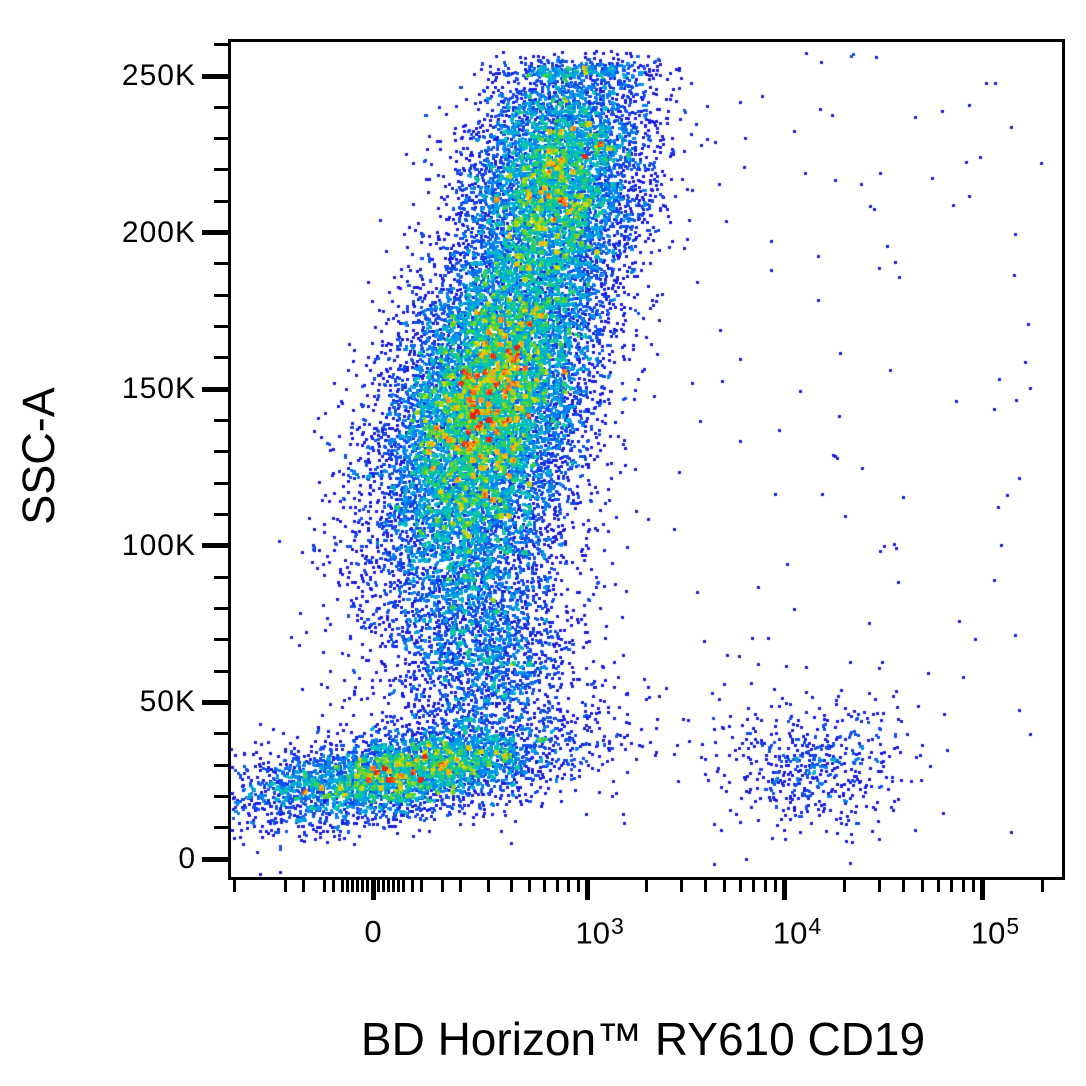  Describe the element at coordinates (158, 545) in the screenshot. I see `y-tick-label: 100K` at that location.